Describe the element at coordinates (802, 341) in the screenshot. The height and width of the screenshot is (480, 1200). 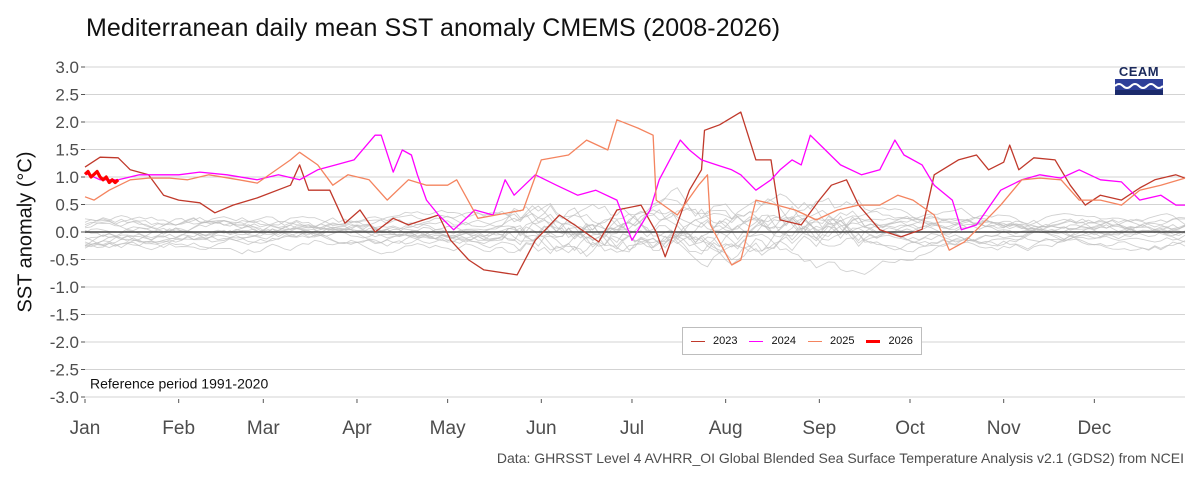
I see `legend: 2023 2024 2025 2026` at that location.